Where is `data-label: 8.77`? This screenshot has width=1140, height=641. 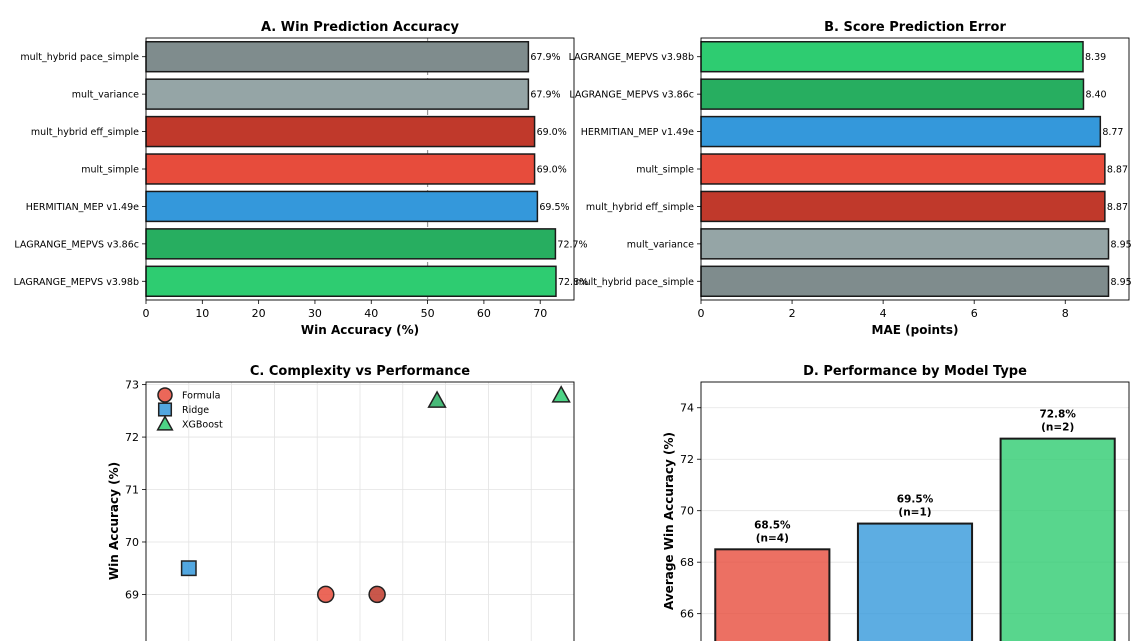
data-label: 8.77 is located at coordinates (1112, 132).